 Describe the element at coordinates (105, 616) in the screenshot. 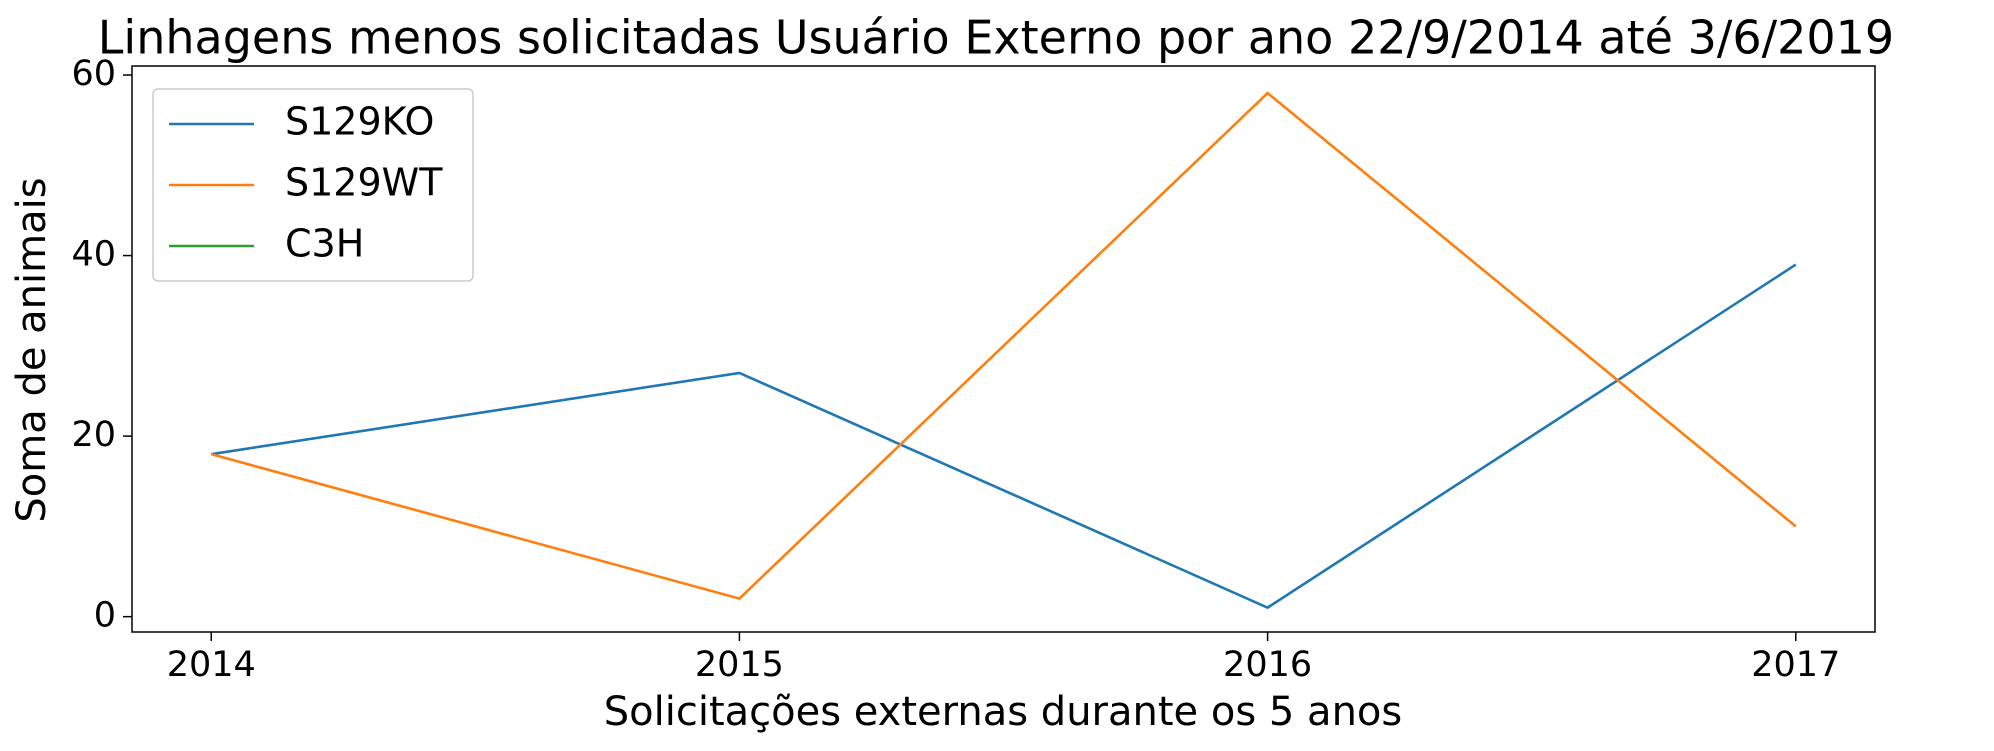

I see `y-tick-label: 0` at that location.